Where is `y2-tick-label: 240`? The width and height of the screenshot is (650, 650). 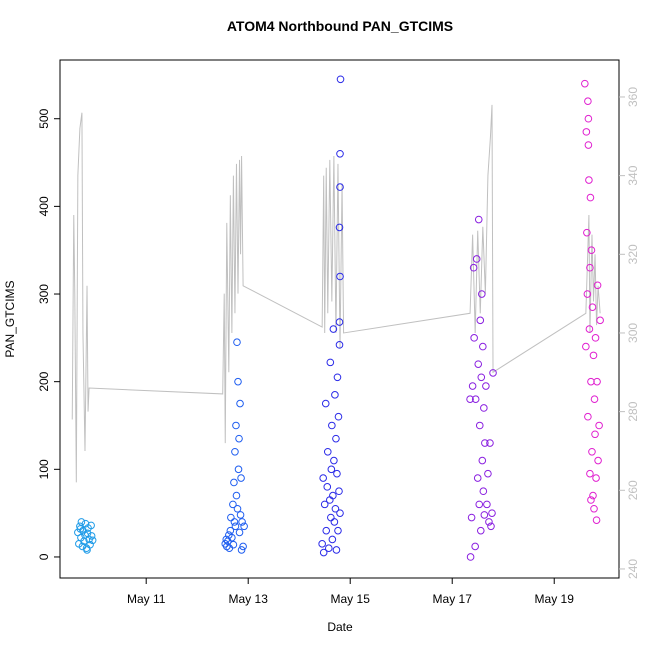
y2-tick-label: 240 is located at coordinates (633, 569).